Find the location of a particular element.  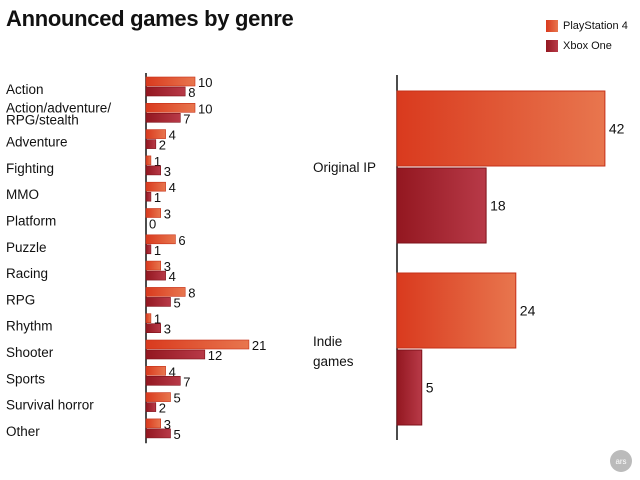

bar-ps4-action is located at coordinates (170, 81).